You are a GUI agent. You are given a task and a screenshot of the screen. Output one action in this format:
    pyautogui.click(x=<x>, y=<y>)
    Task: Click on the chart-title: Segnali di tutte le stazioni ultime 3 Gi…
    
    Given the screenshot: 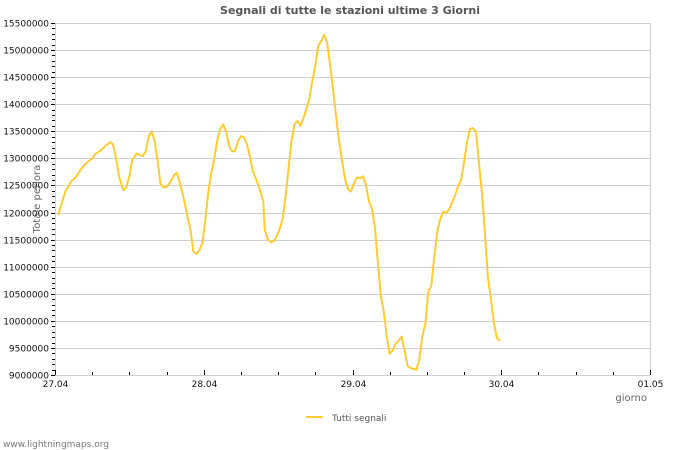 What is the action you would take?
    pyautogui.click(x=350, y=10)
    